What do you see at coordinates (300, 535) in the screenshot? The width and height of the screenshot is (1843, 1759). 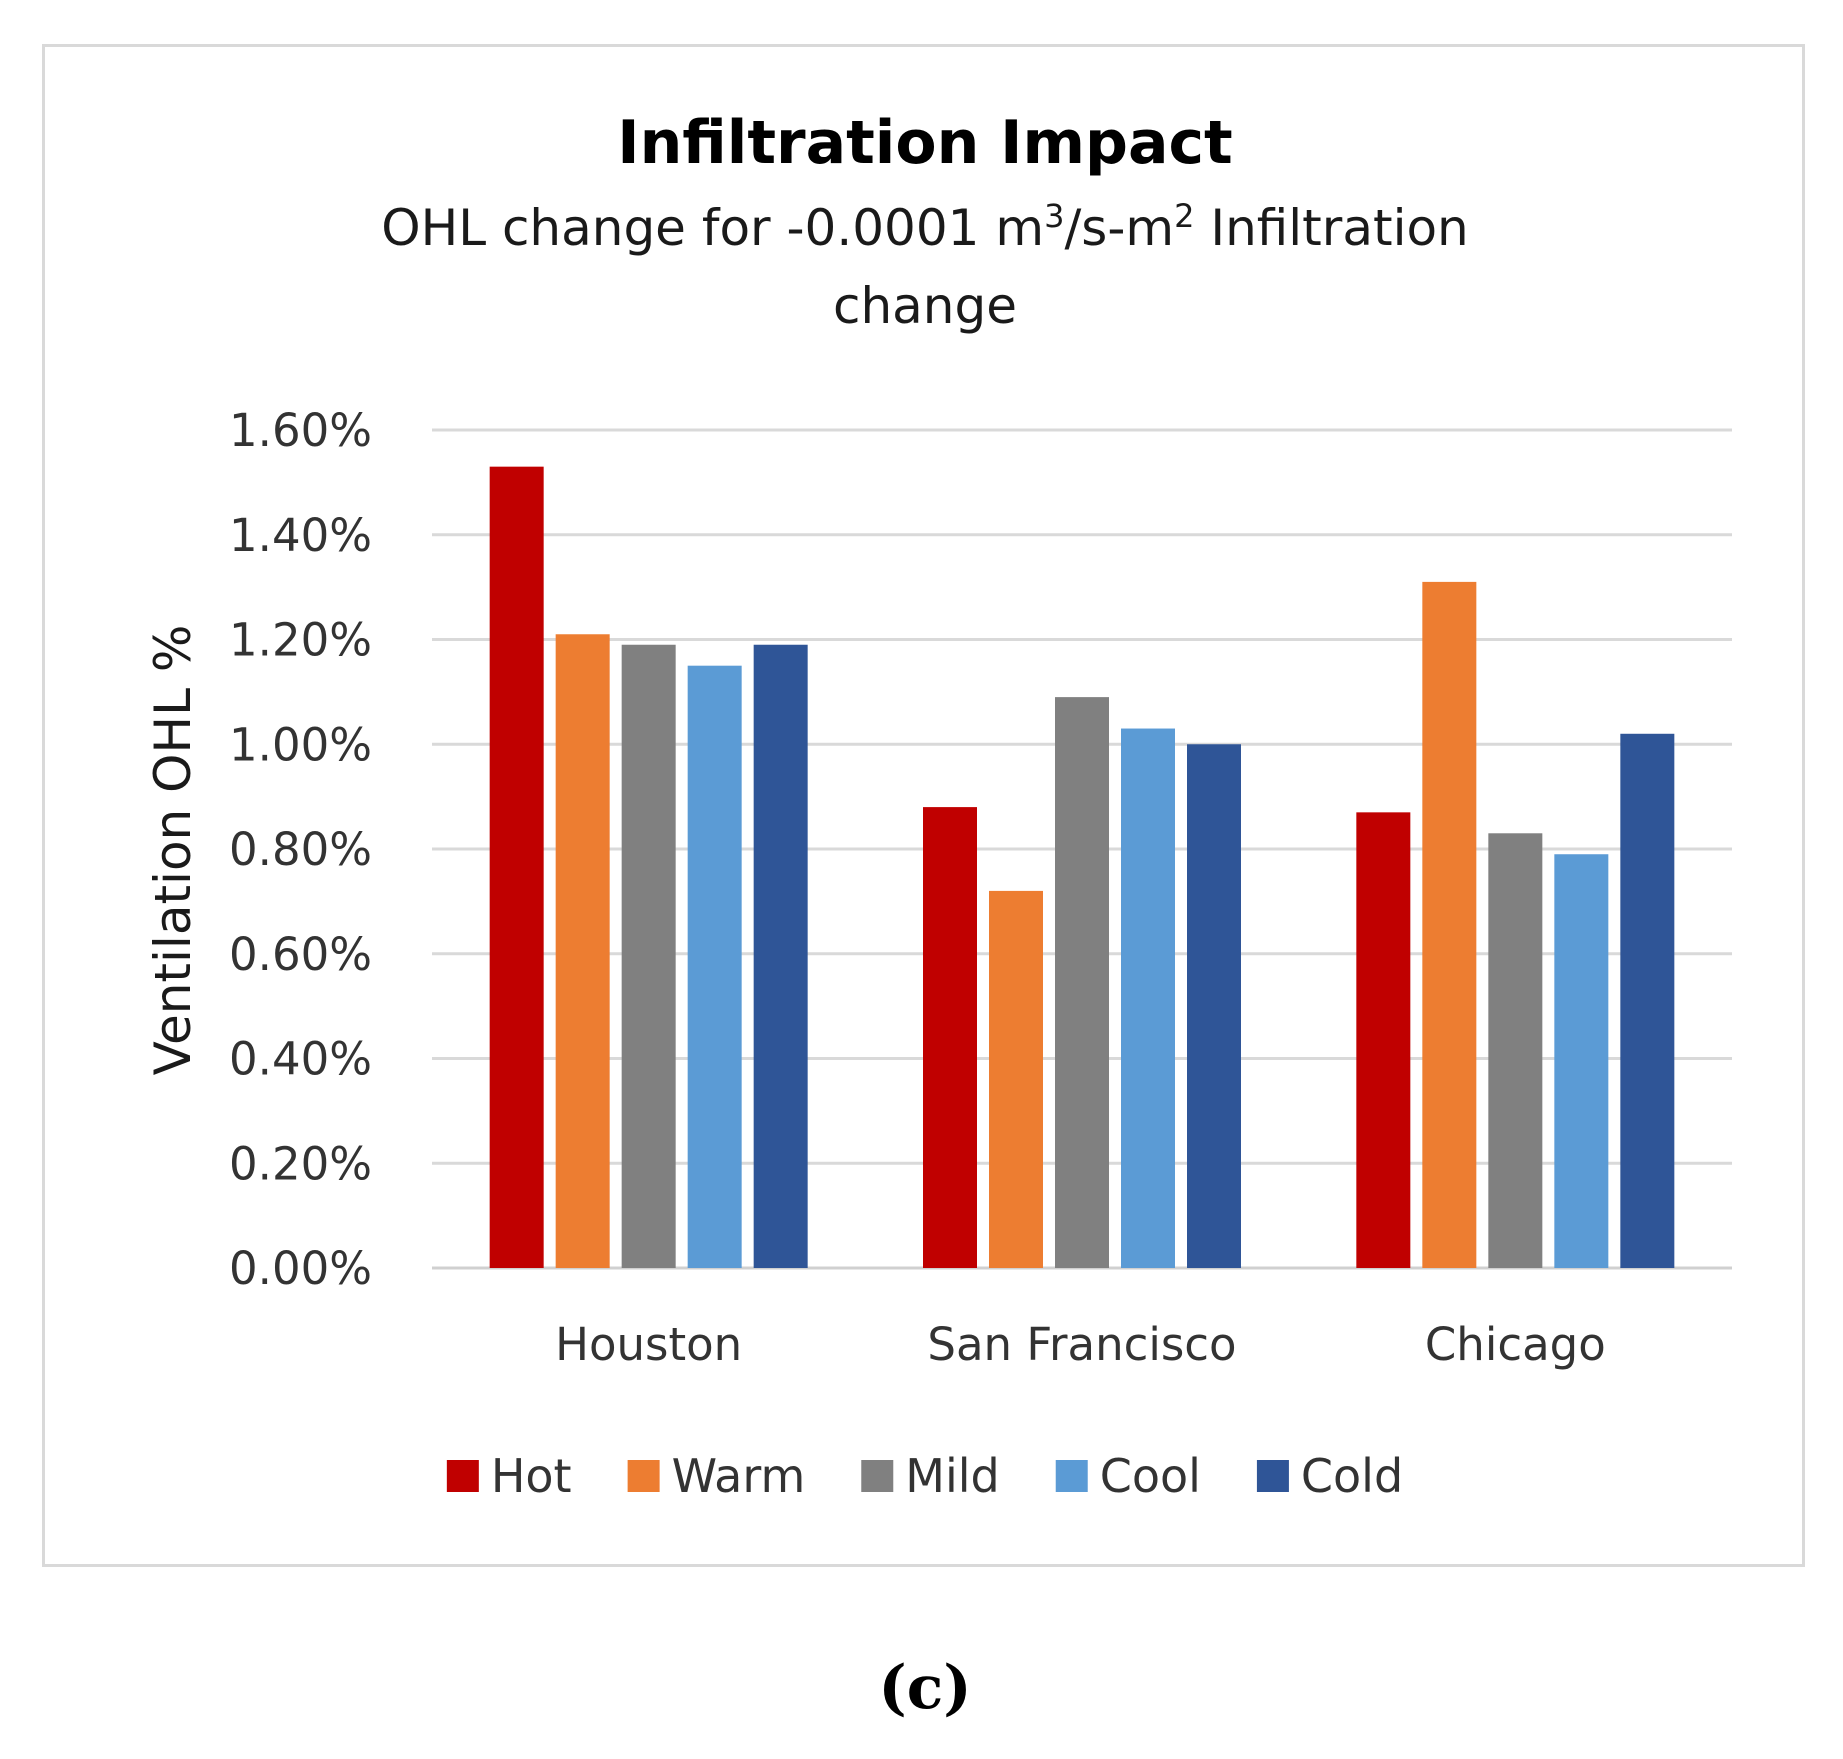 I see `y-tick-label: 1.40%` at bounding box center [300, 535].